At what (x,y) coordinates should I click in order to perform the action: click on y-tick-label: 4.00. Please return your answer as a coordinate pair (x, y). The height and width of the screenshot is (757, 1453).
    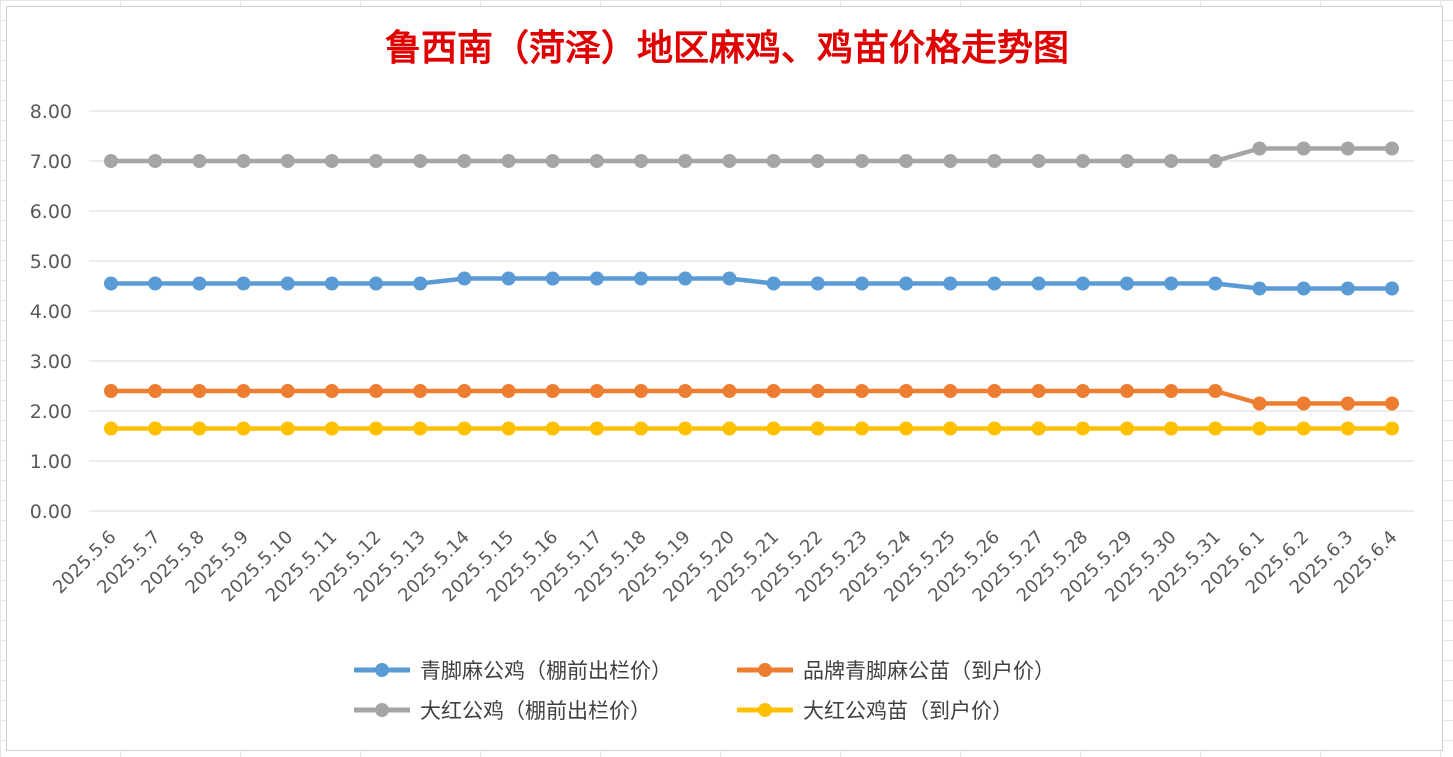
    Looking at the image, I should click on (51, 312).